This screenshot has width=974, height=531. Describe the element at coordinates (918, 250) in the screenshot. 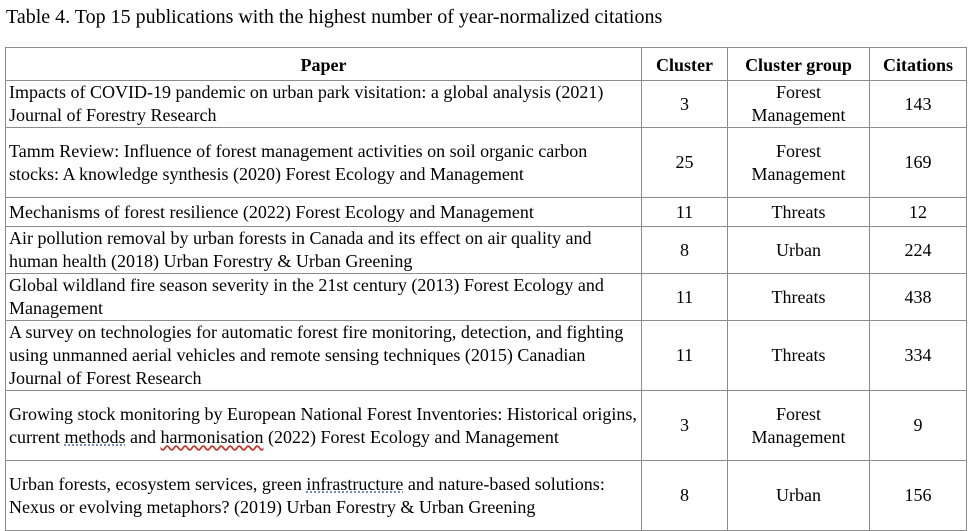

I see `citations-cell: 224` at that location.